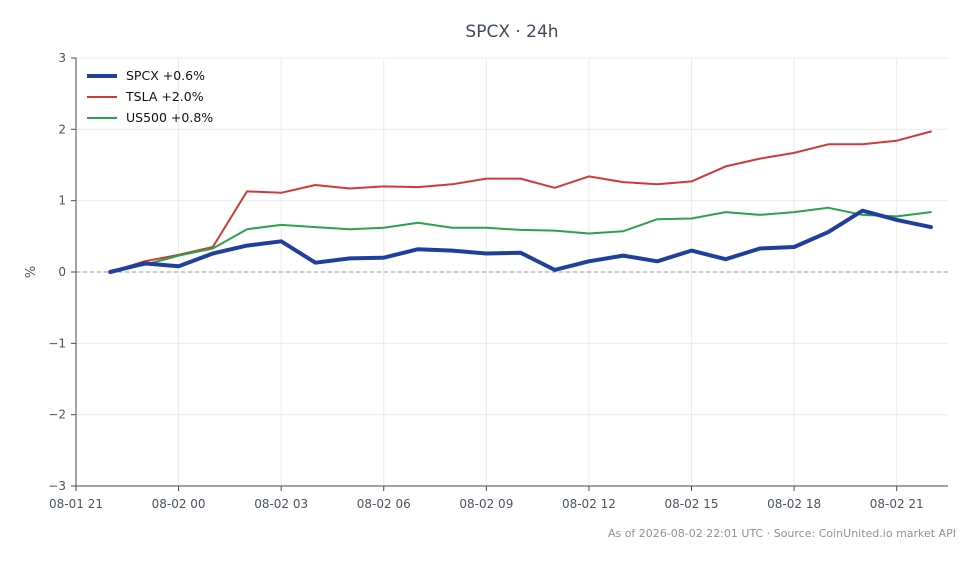 The width and height of the screenshot is (980, 564). I want to click on y-tick-labels: 3 2 1 0 −1 −2 −3, so click(62, 272).